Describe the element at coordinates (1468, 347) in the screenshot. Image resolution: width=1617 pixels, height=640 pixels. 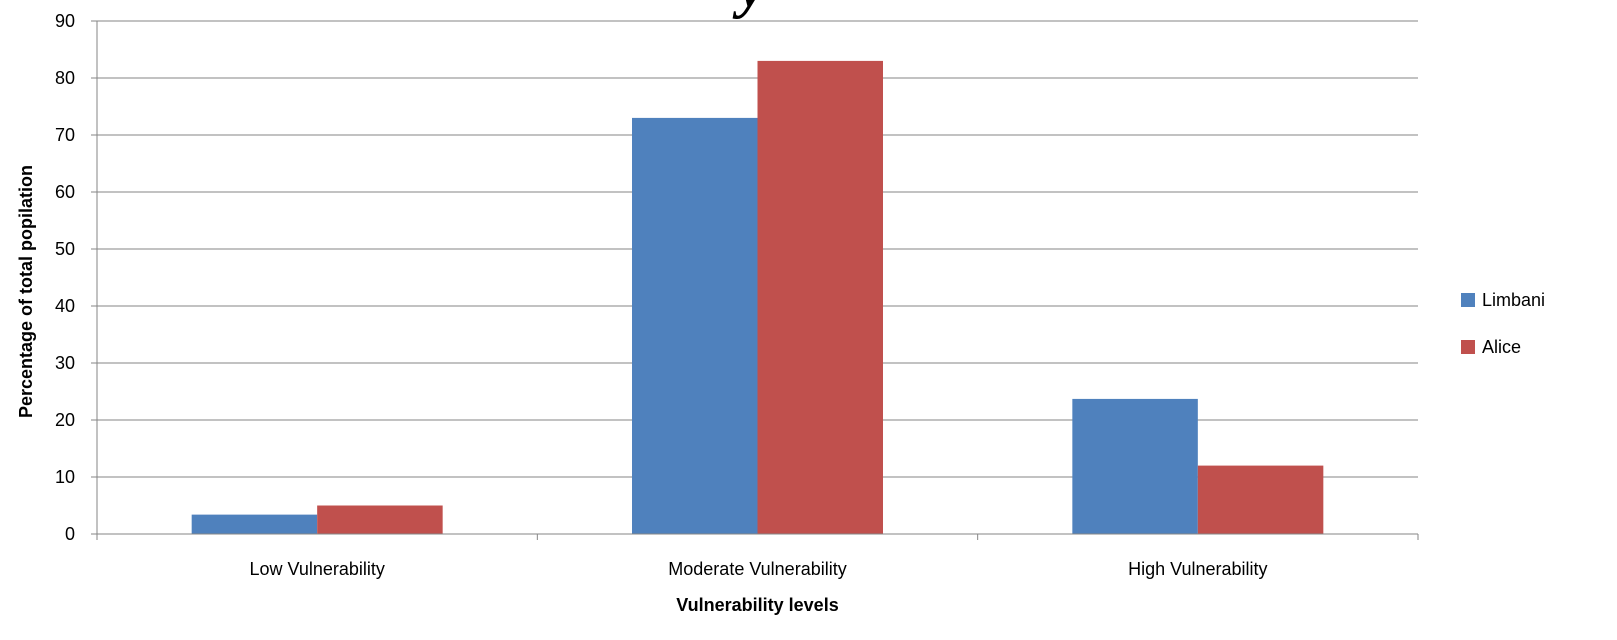
I see `legend-swatch-alice` at that location.